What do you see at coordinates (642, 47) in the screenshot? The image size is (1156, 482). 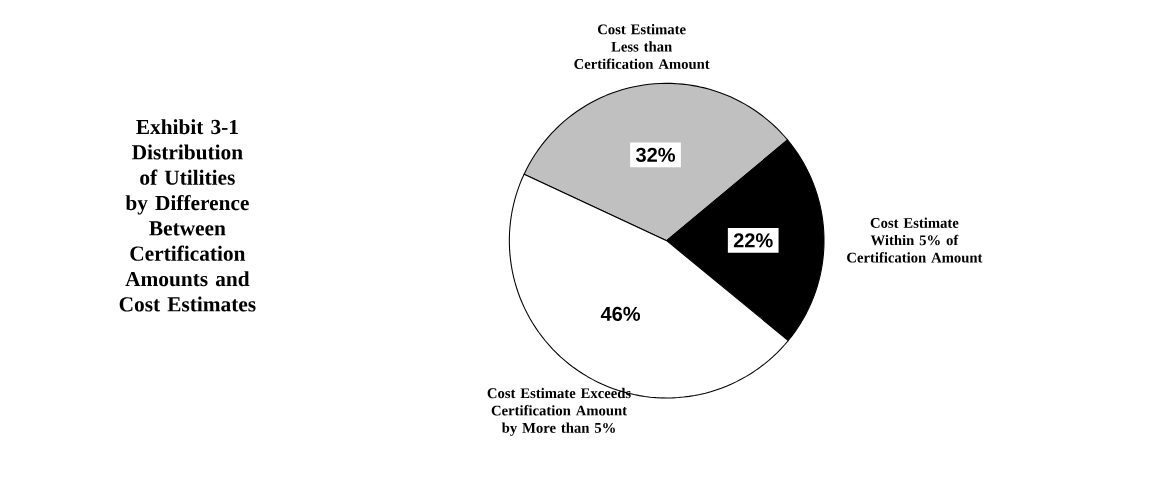 I see `slice-label: Cost Estimate Less than Certification Amount` at bounding box center [642, 47].